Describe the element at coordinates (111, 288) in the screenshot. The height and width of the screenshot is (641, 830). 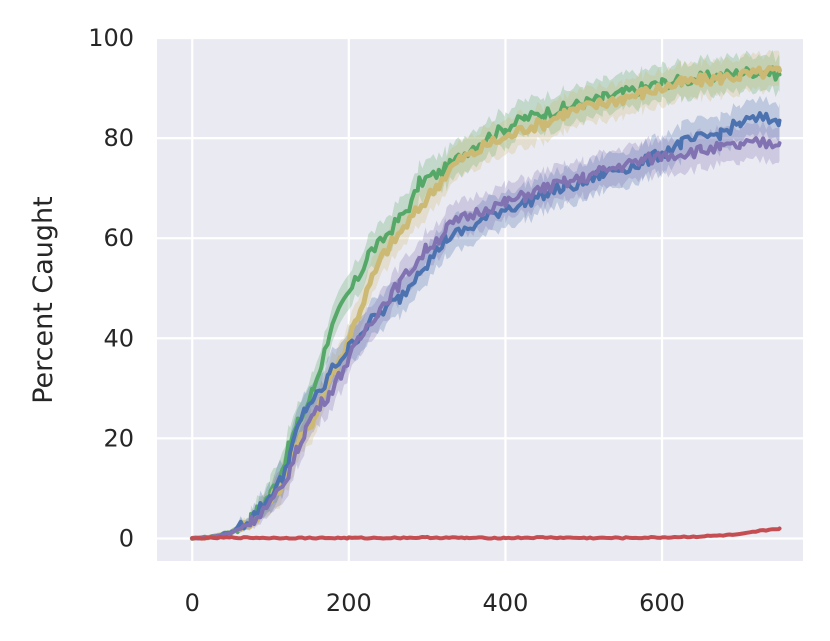
I see `y-tick-labels: 0 20 40 60 80 100` at that location.